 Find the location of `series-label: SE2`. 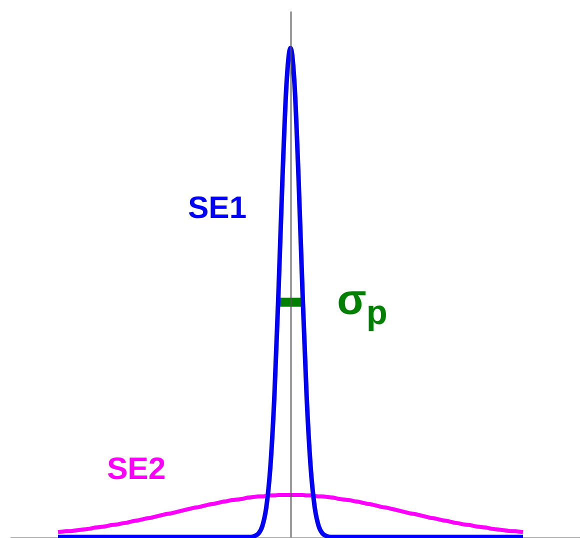

series-label: SE2 is located at coordinates (136, 468).